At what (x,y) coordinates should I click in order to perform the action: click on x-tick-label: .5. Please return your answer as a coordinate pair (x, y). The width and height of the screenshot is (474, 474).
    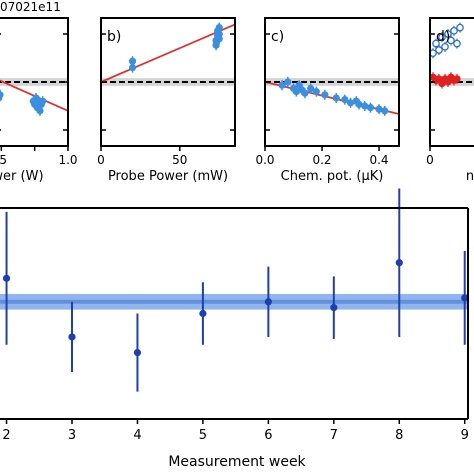
    Looking at the image, I should click on (3, 160).